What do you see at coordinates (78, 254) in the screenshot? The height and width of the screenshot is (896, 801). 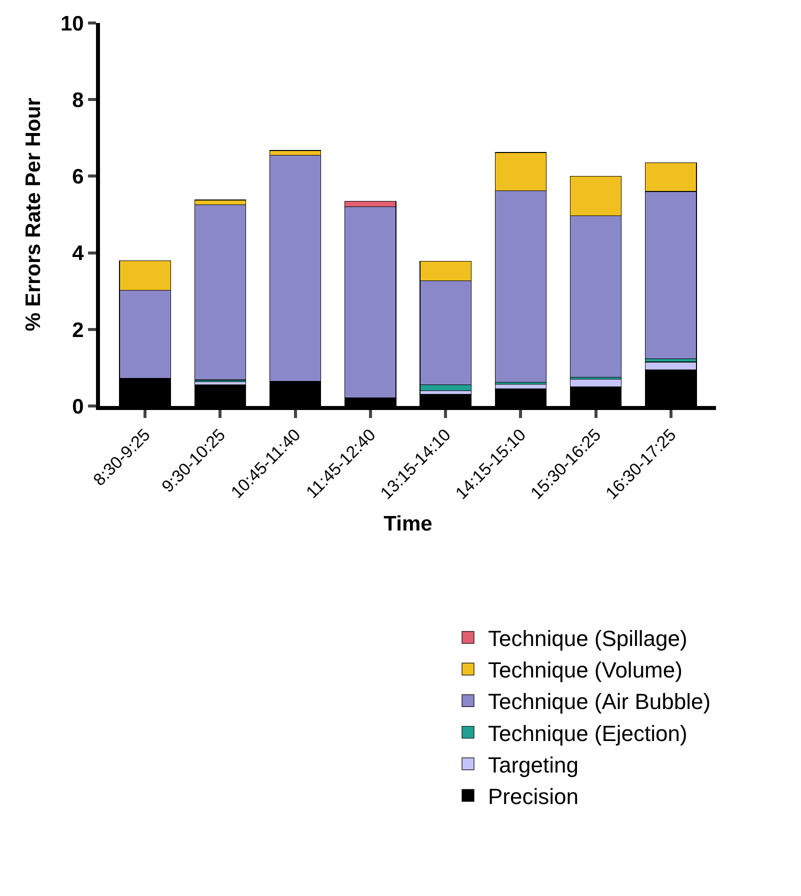 I see `y-tick-label: 4` at bounding box center [78, 254].